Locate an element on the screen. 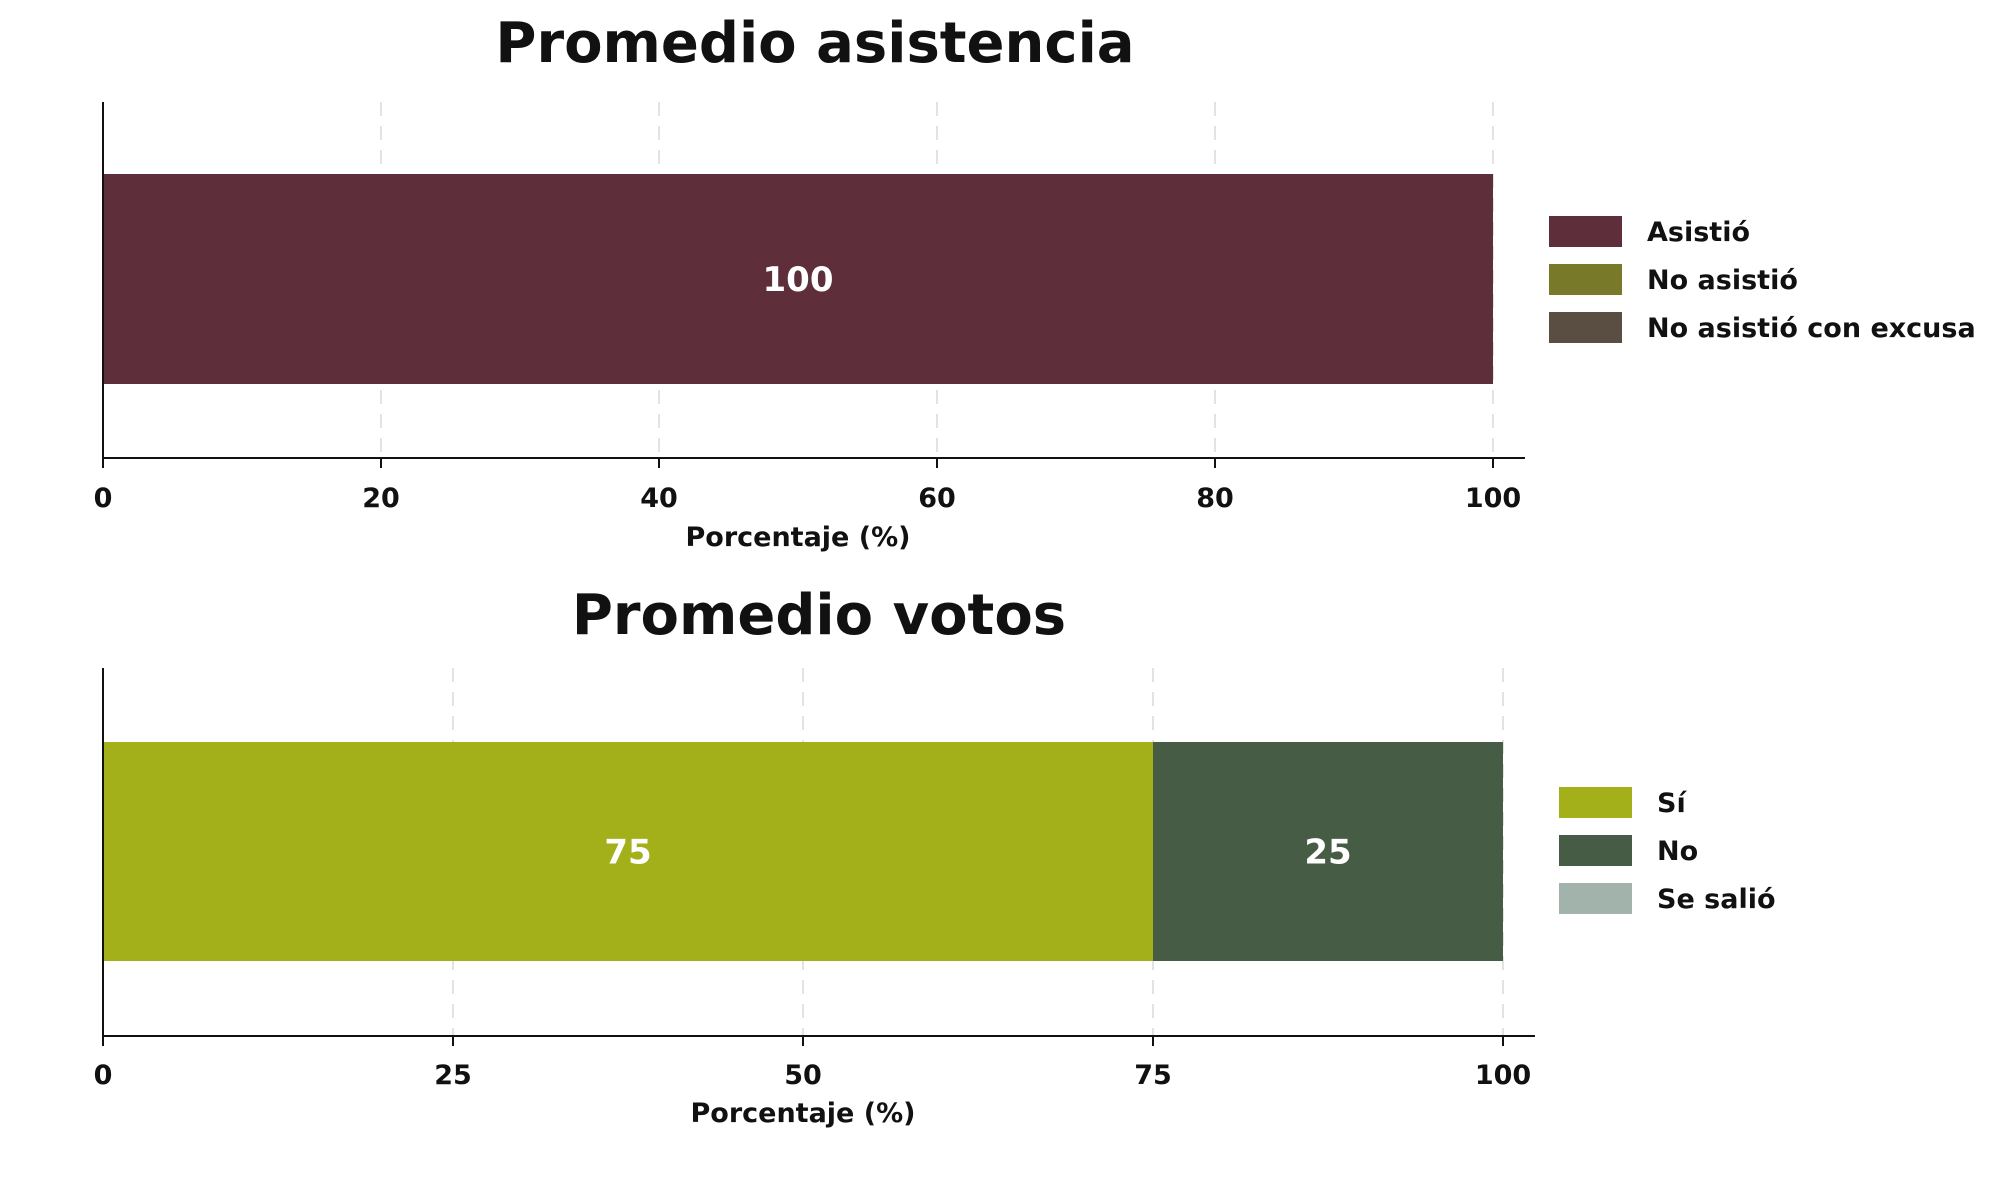 This screenshot has height=1200, width=2000. chart-title: Promedio asistencia is located at coordinates (814, 43).